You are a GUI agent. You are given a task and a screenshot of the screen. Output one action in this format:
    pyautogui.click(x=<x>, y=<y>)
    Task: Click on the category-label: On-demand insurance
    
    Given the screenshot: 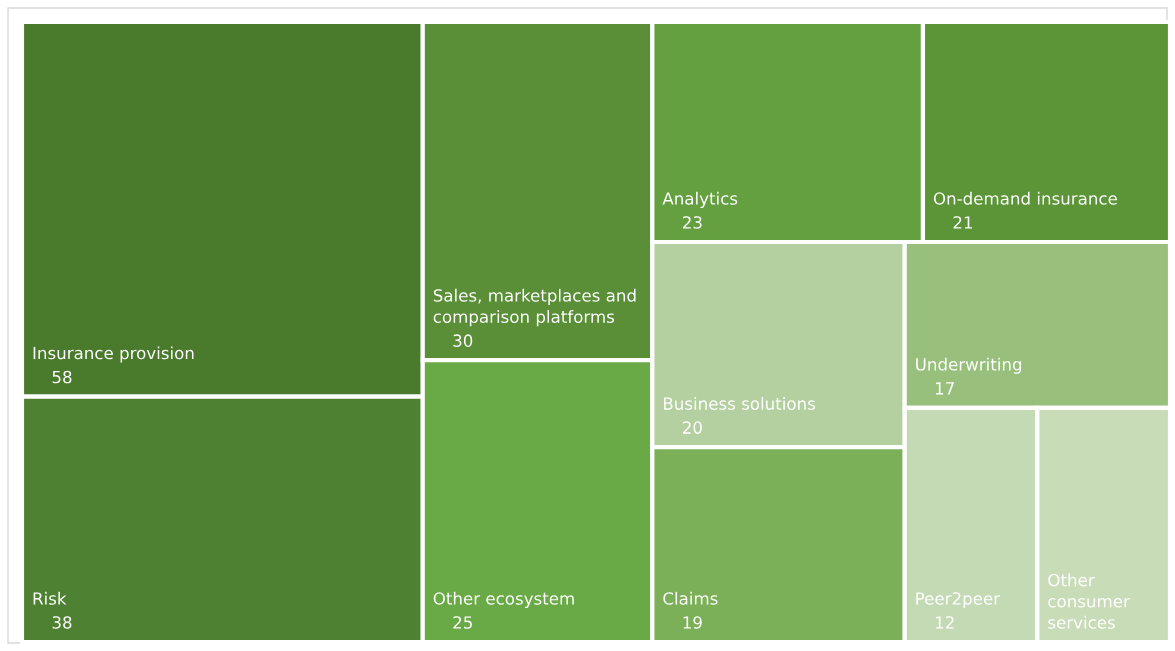 What is the action you would take?
    pyautogui.click(x=1025, y=198)
    